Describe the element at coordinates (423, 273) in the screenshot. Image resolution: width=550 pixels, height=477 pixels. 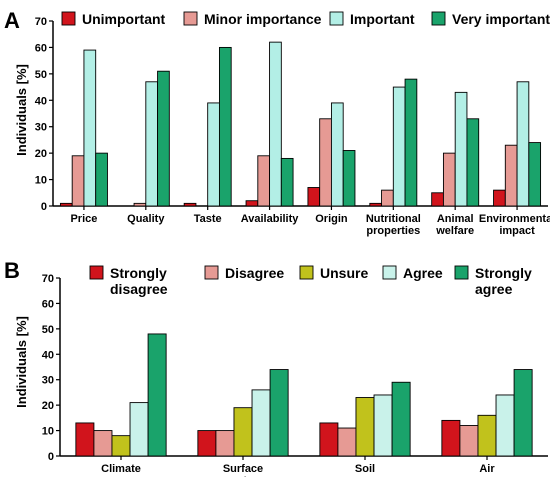
I see `legend-label: Agree` at that location.